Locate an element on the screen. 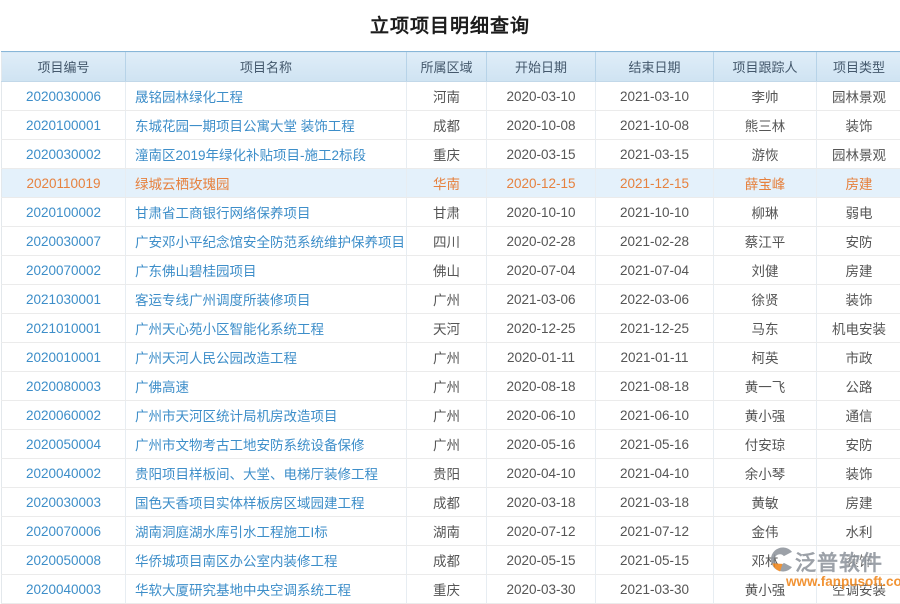 Image resolution: width=900 pixels, height=604 pixels. column-header-project-id: 项目编号 is located at coordinates (64, 67).